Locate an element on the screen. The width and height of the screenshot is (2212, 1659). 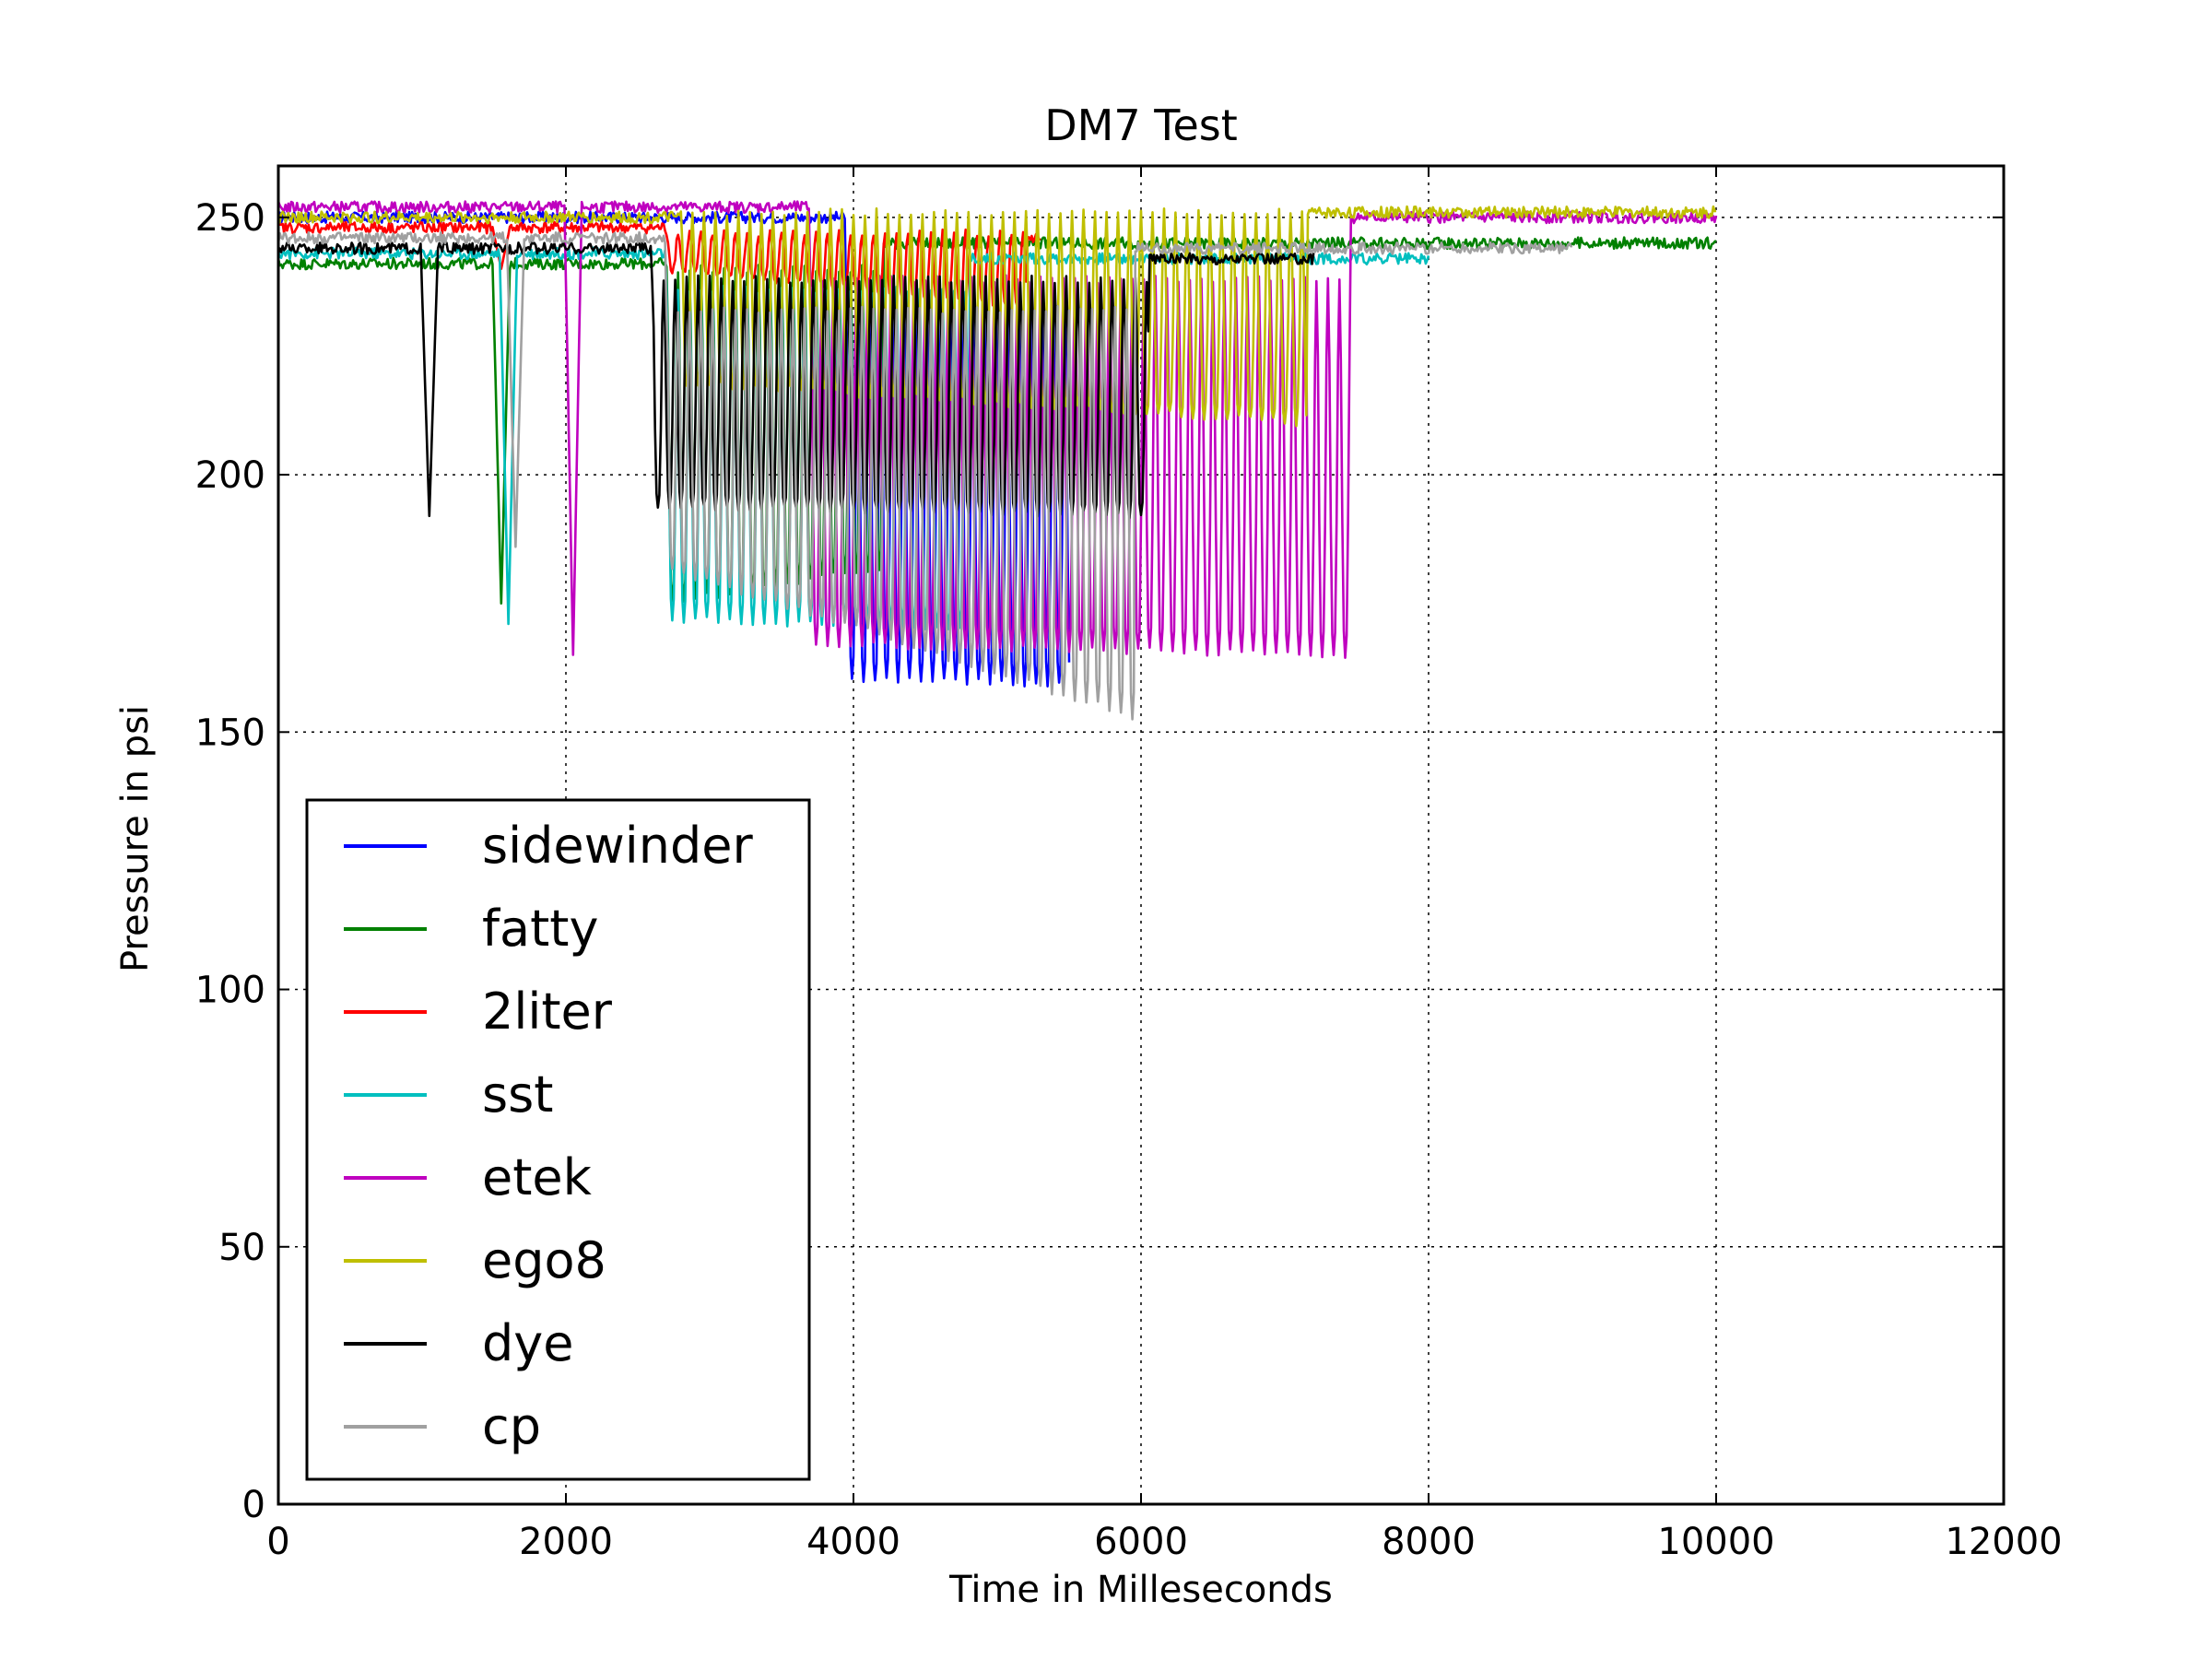
x-tick-label: 4000 is located at coordinates (853, 1542).